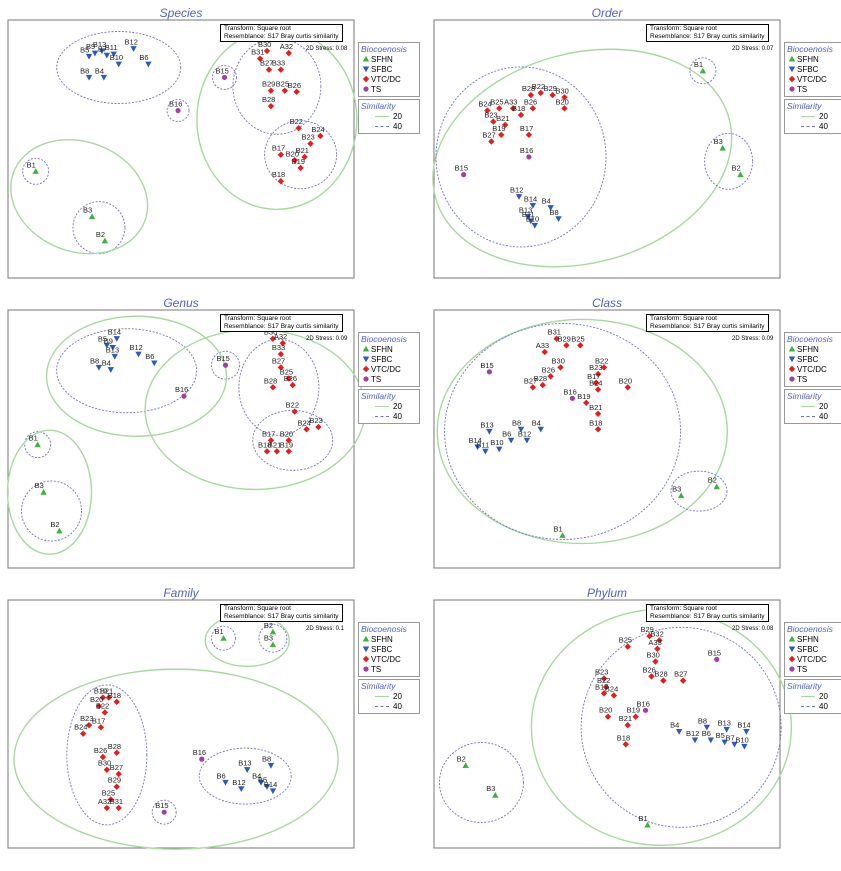 The width and height of the screenshot is (841, 871). Describe the element at coordinates (532, 218) in the screenshot. I see `point-label: B10` at that location.